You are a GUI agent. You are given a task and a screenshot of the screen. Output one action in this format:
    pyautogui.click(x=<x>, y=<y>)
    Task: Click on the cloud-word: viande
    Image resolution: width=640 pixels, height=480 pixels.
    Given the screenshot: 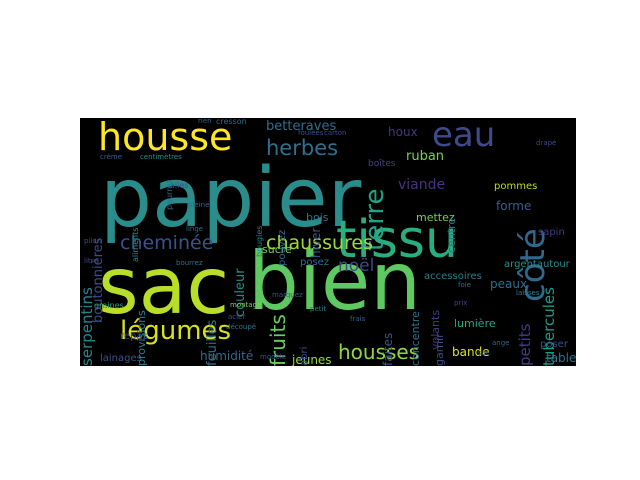 What is the action you would take?
    pyautogui.click(x=422, y=185)
    